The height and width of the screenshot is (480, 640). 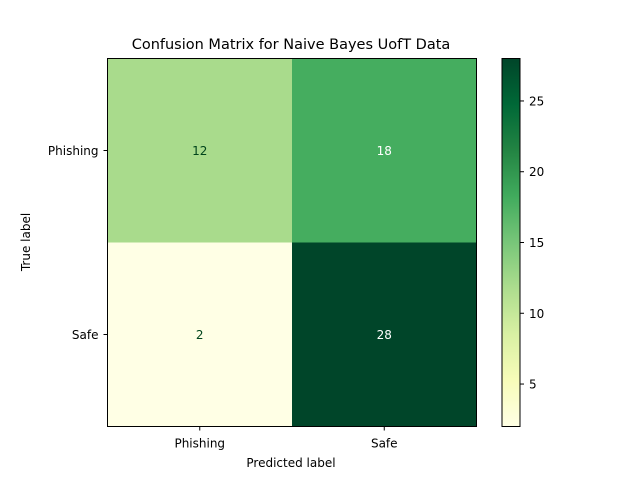 What do you see at coordinates (533, 385) in the screenshot?
I see `colorbar-tick-label: 5` at bounding box center [533, 385].